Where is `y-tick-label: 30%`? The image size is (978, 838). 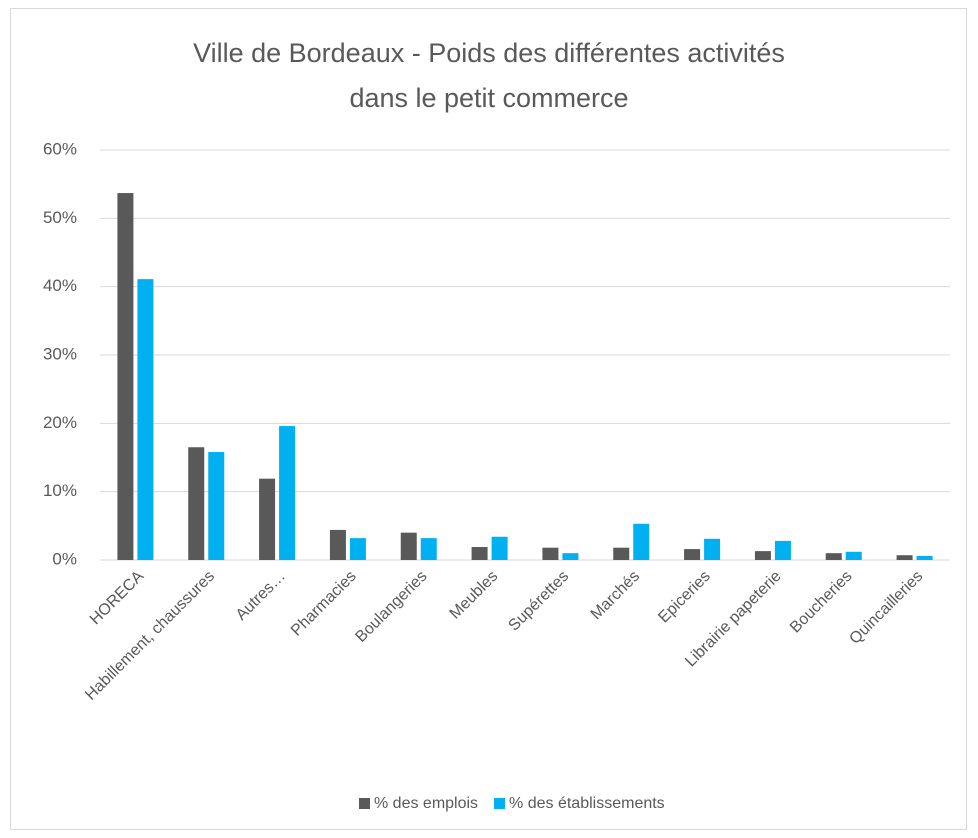
y-tick-label: 30% is located at coordinates (60, 353).